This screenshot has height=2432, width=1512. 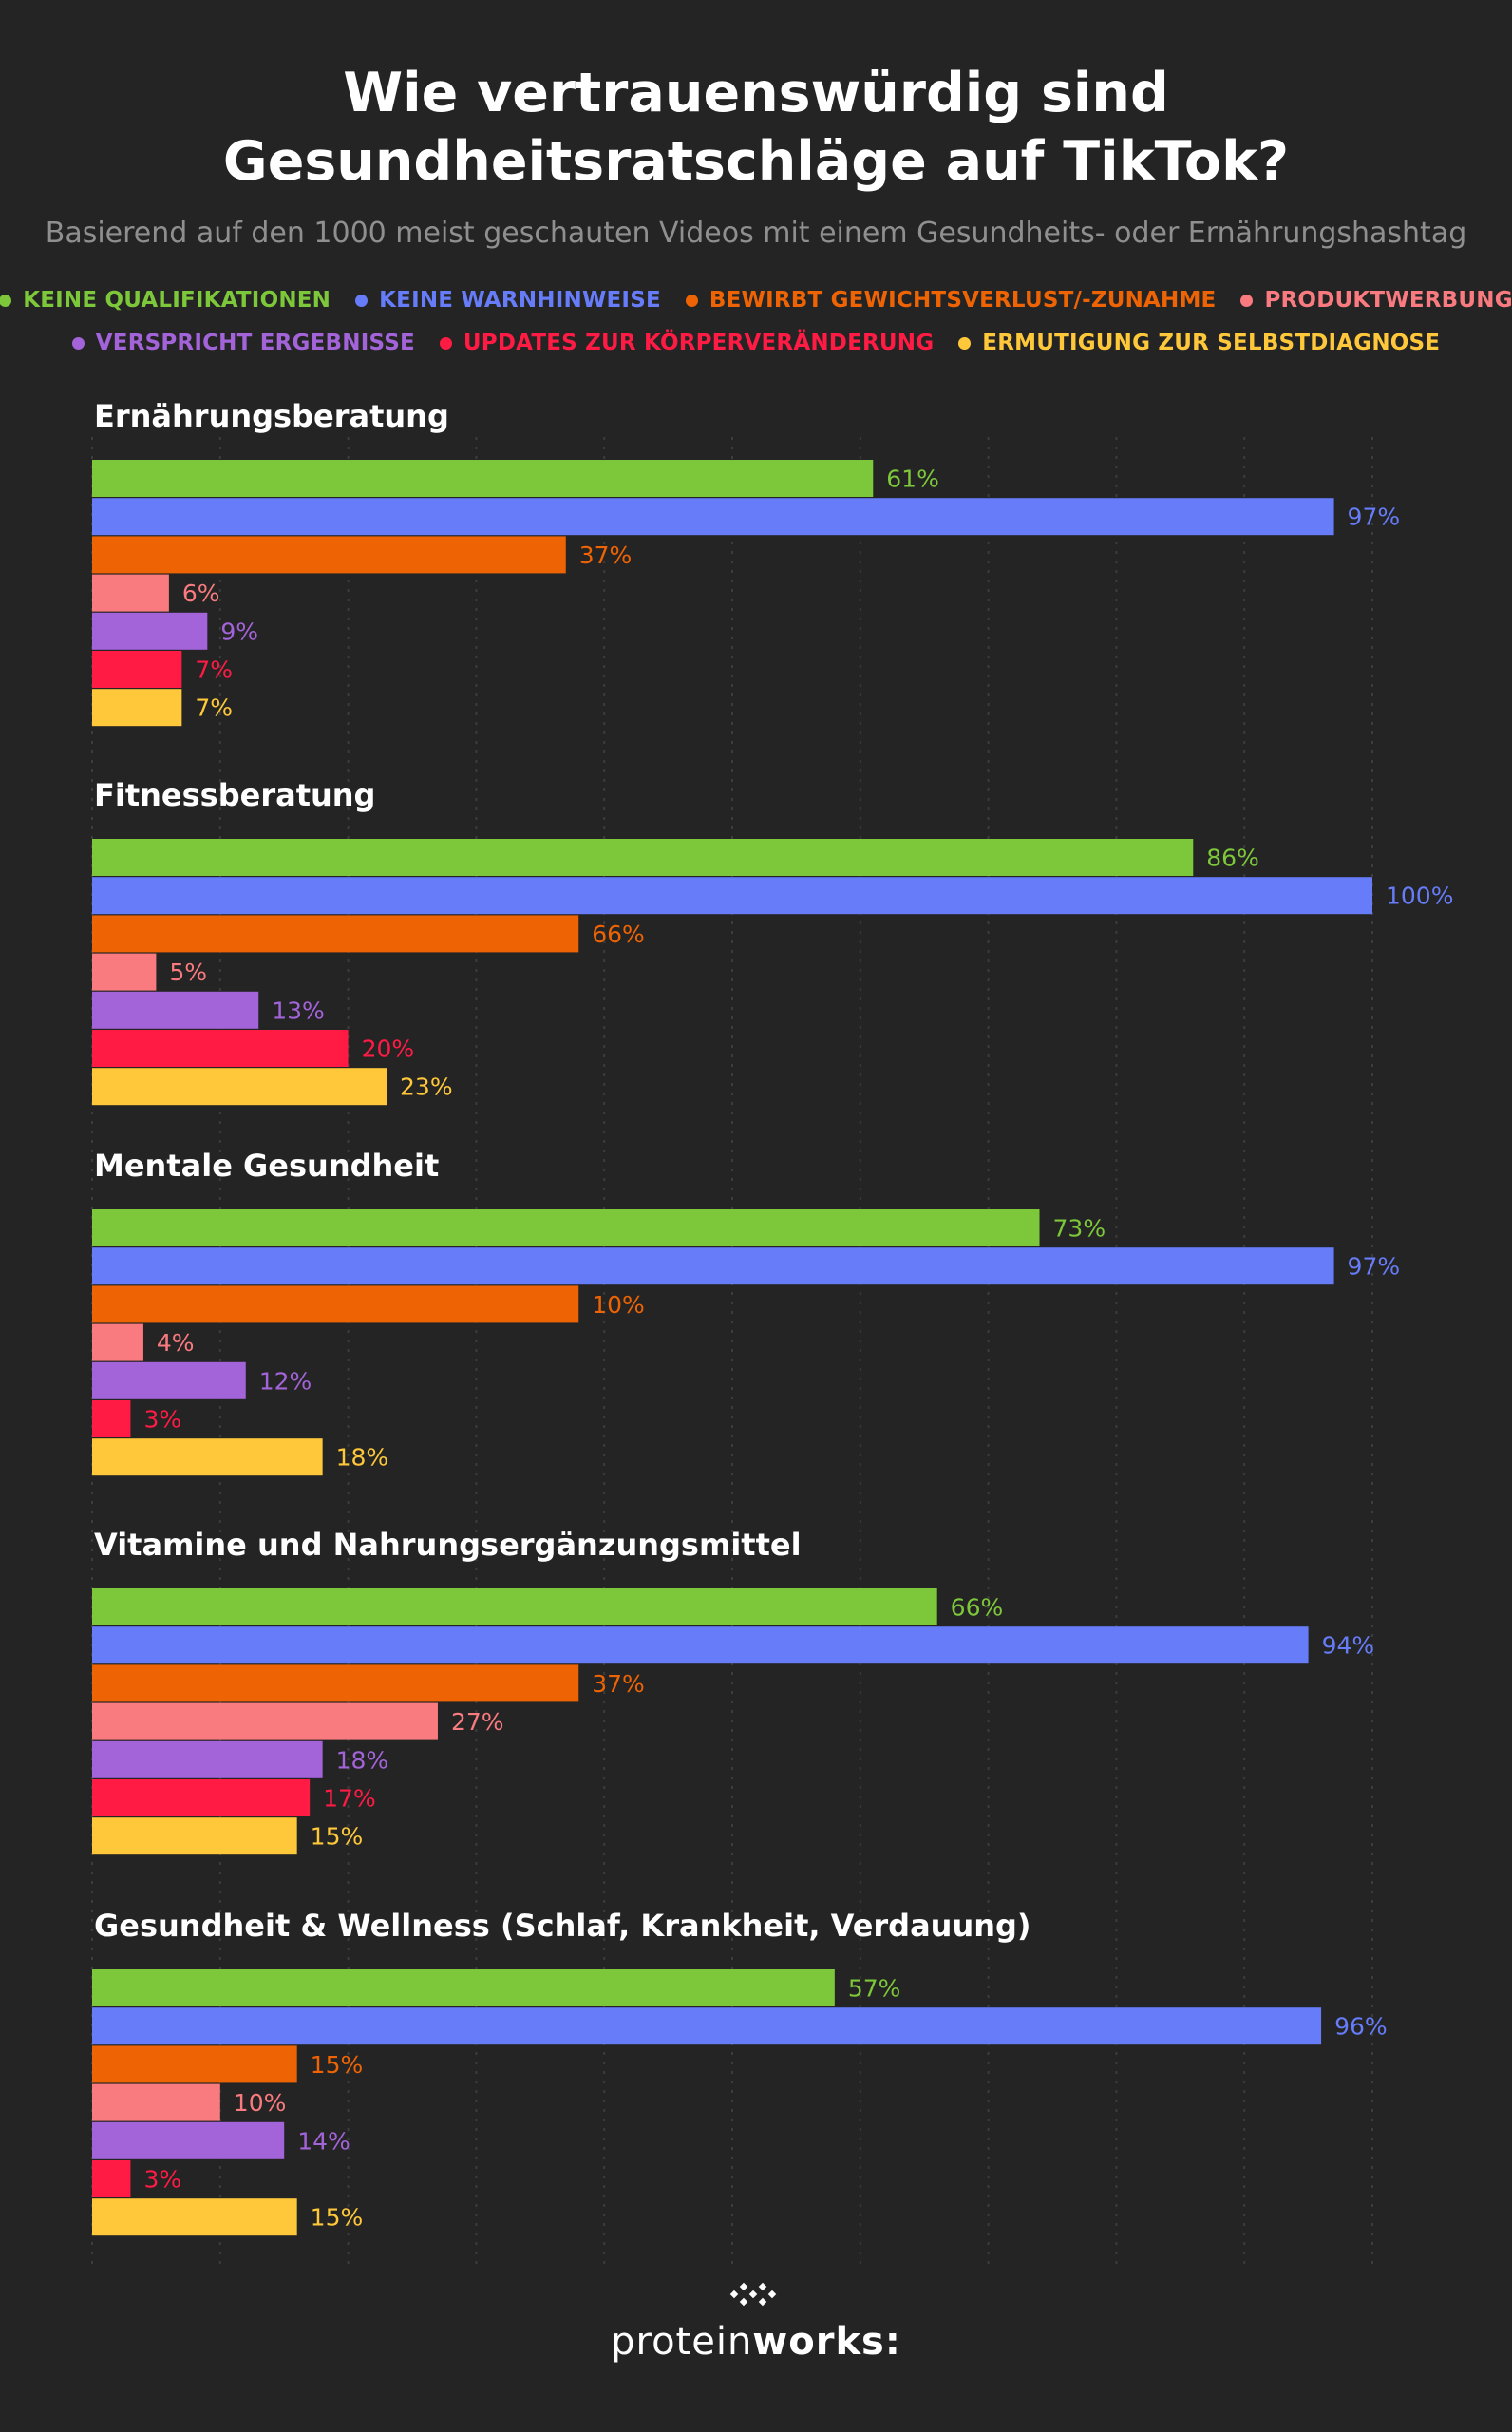 I want to click on legend-item-koerperveraenderung: UPDATES ZUR KÖRPERVERÄNDERUNG, so click(x=687, y=343).